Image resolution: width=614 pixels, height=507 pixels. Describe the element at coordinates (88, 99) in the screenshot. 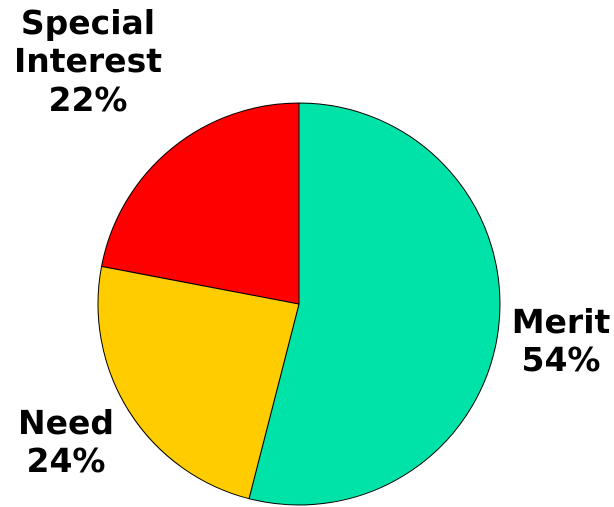

I see `slice-percent-special-interest: 22%` at that location.